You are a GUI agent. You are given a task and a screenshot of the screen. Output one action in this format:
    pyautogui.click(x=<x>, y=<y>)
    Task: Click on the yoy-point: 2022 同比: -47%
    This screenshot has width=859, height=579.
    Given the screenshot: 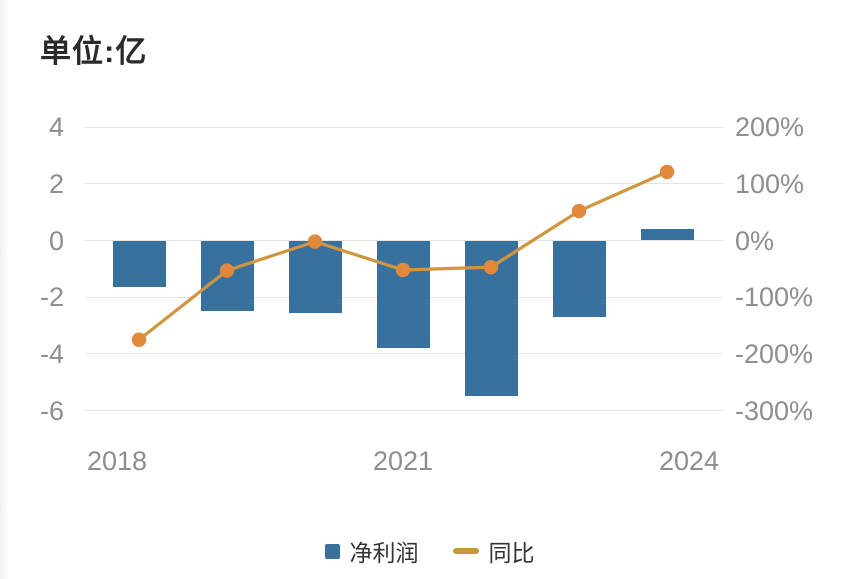 What is the action you would take?
    pyautogui.click(x=491, y=267)
    